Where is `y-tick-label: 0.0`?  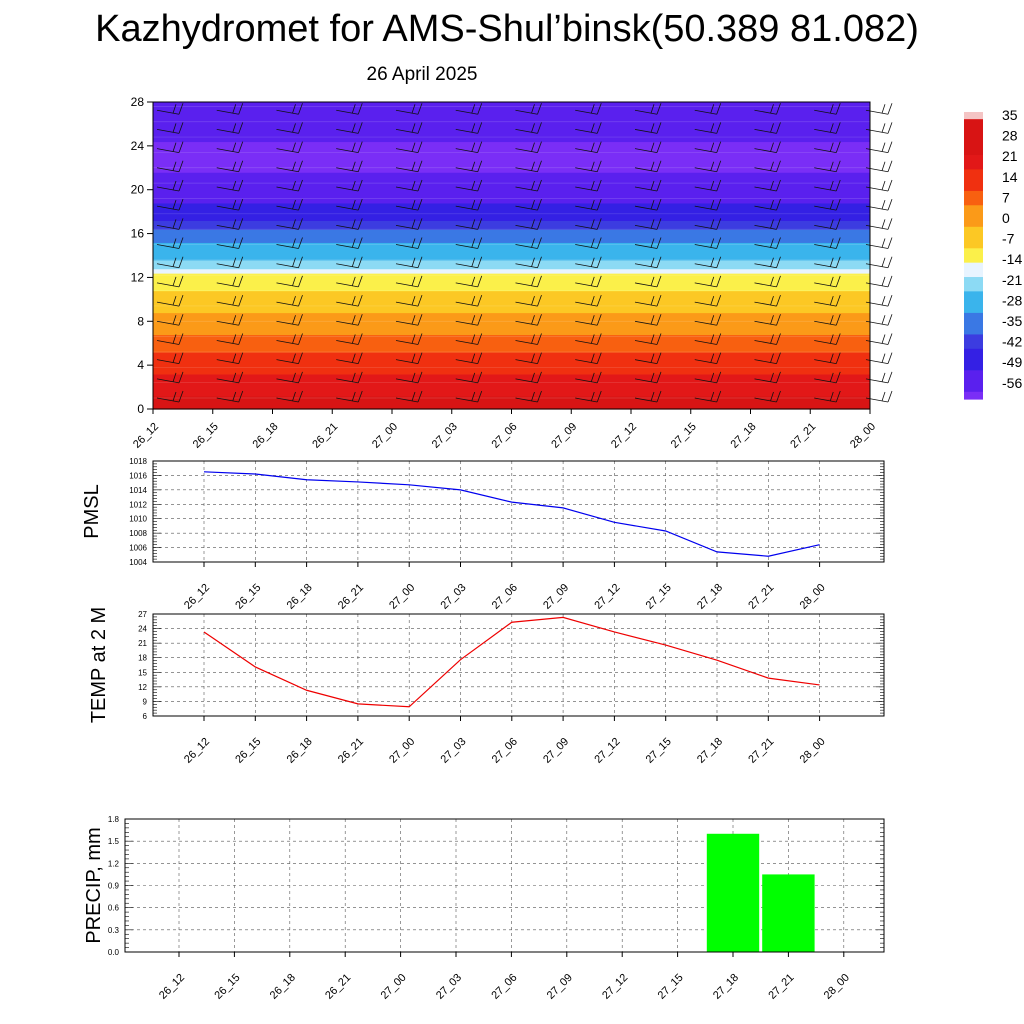
y-tick-label: 0.0 is located at coordinates (114, 952).